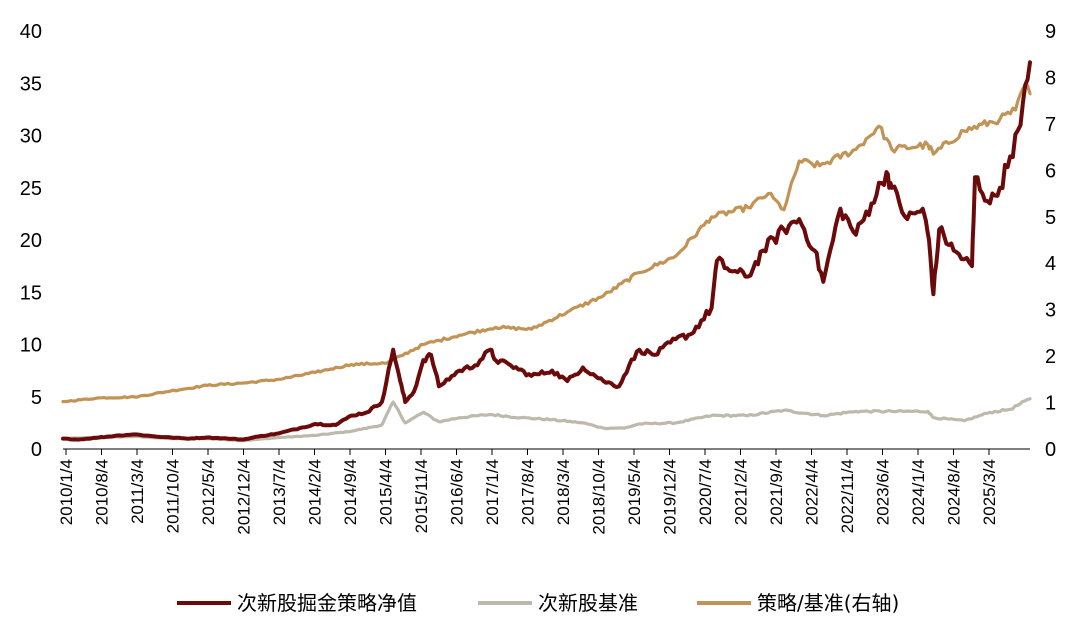  I want to click on x-tick-label: 2015/4/4, so click(386, 492).